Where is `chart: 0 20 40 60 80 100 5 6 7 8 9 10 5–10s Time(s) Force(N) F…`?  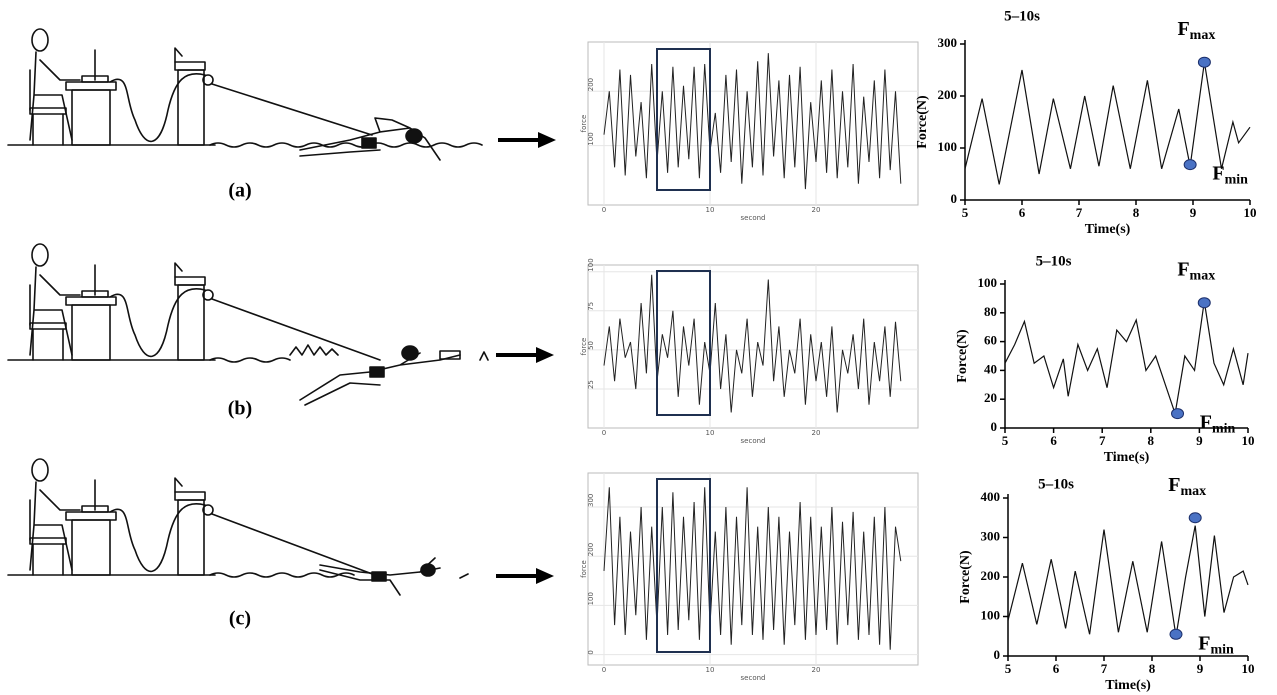
chart: 0 20 40 60 80 100 5 6 7 8 9 10 5–10s Time(s) Force(N) F… is located at coordinates (1104, 359).